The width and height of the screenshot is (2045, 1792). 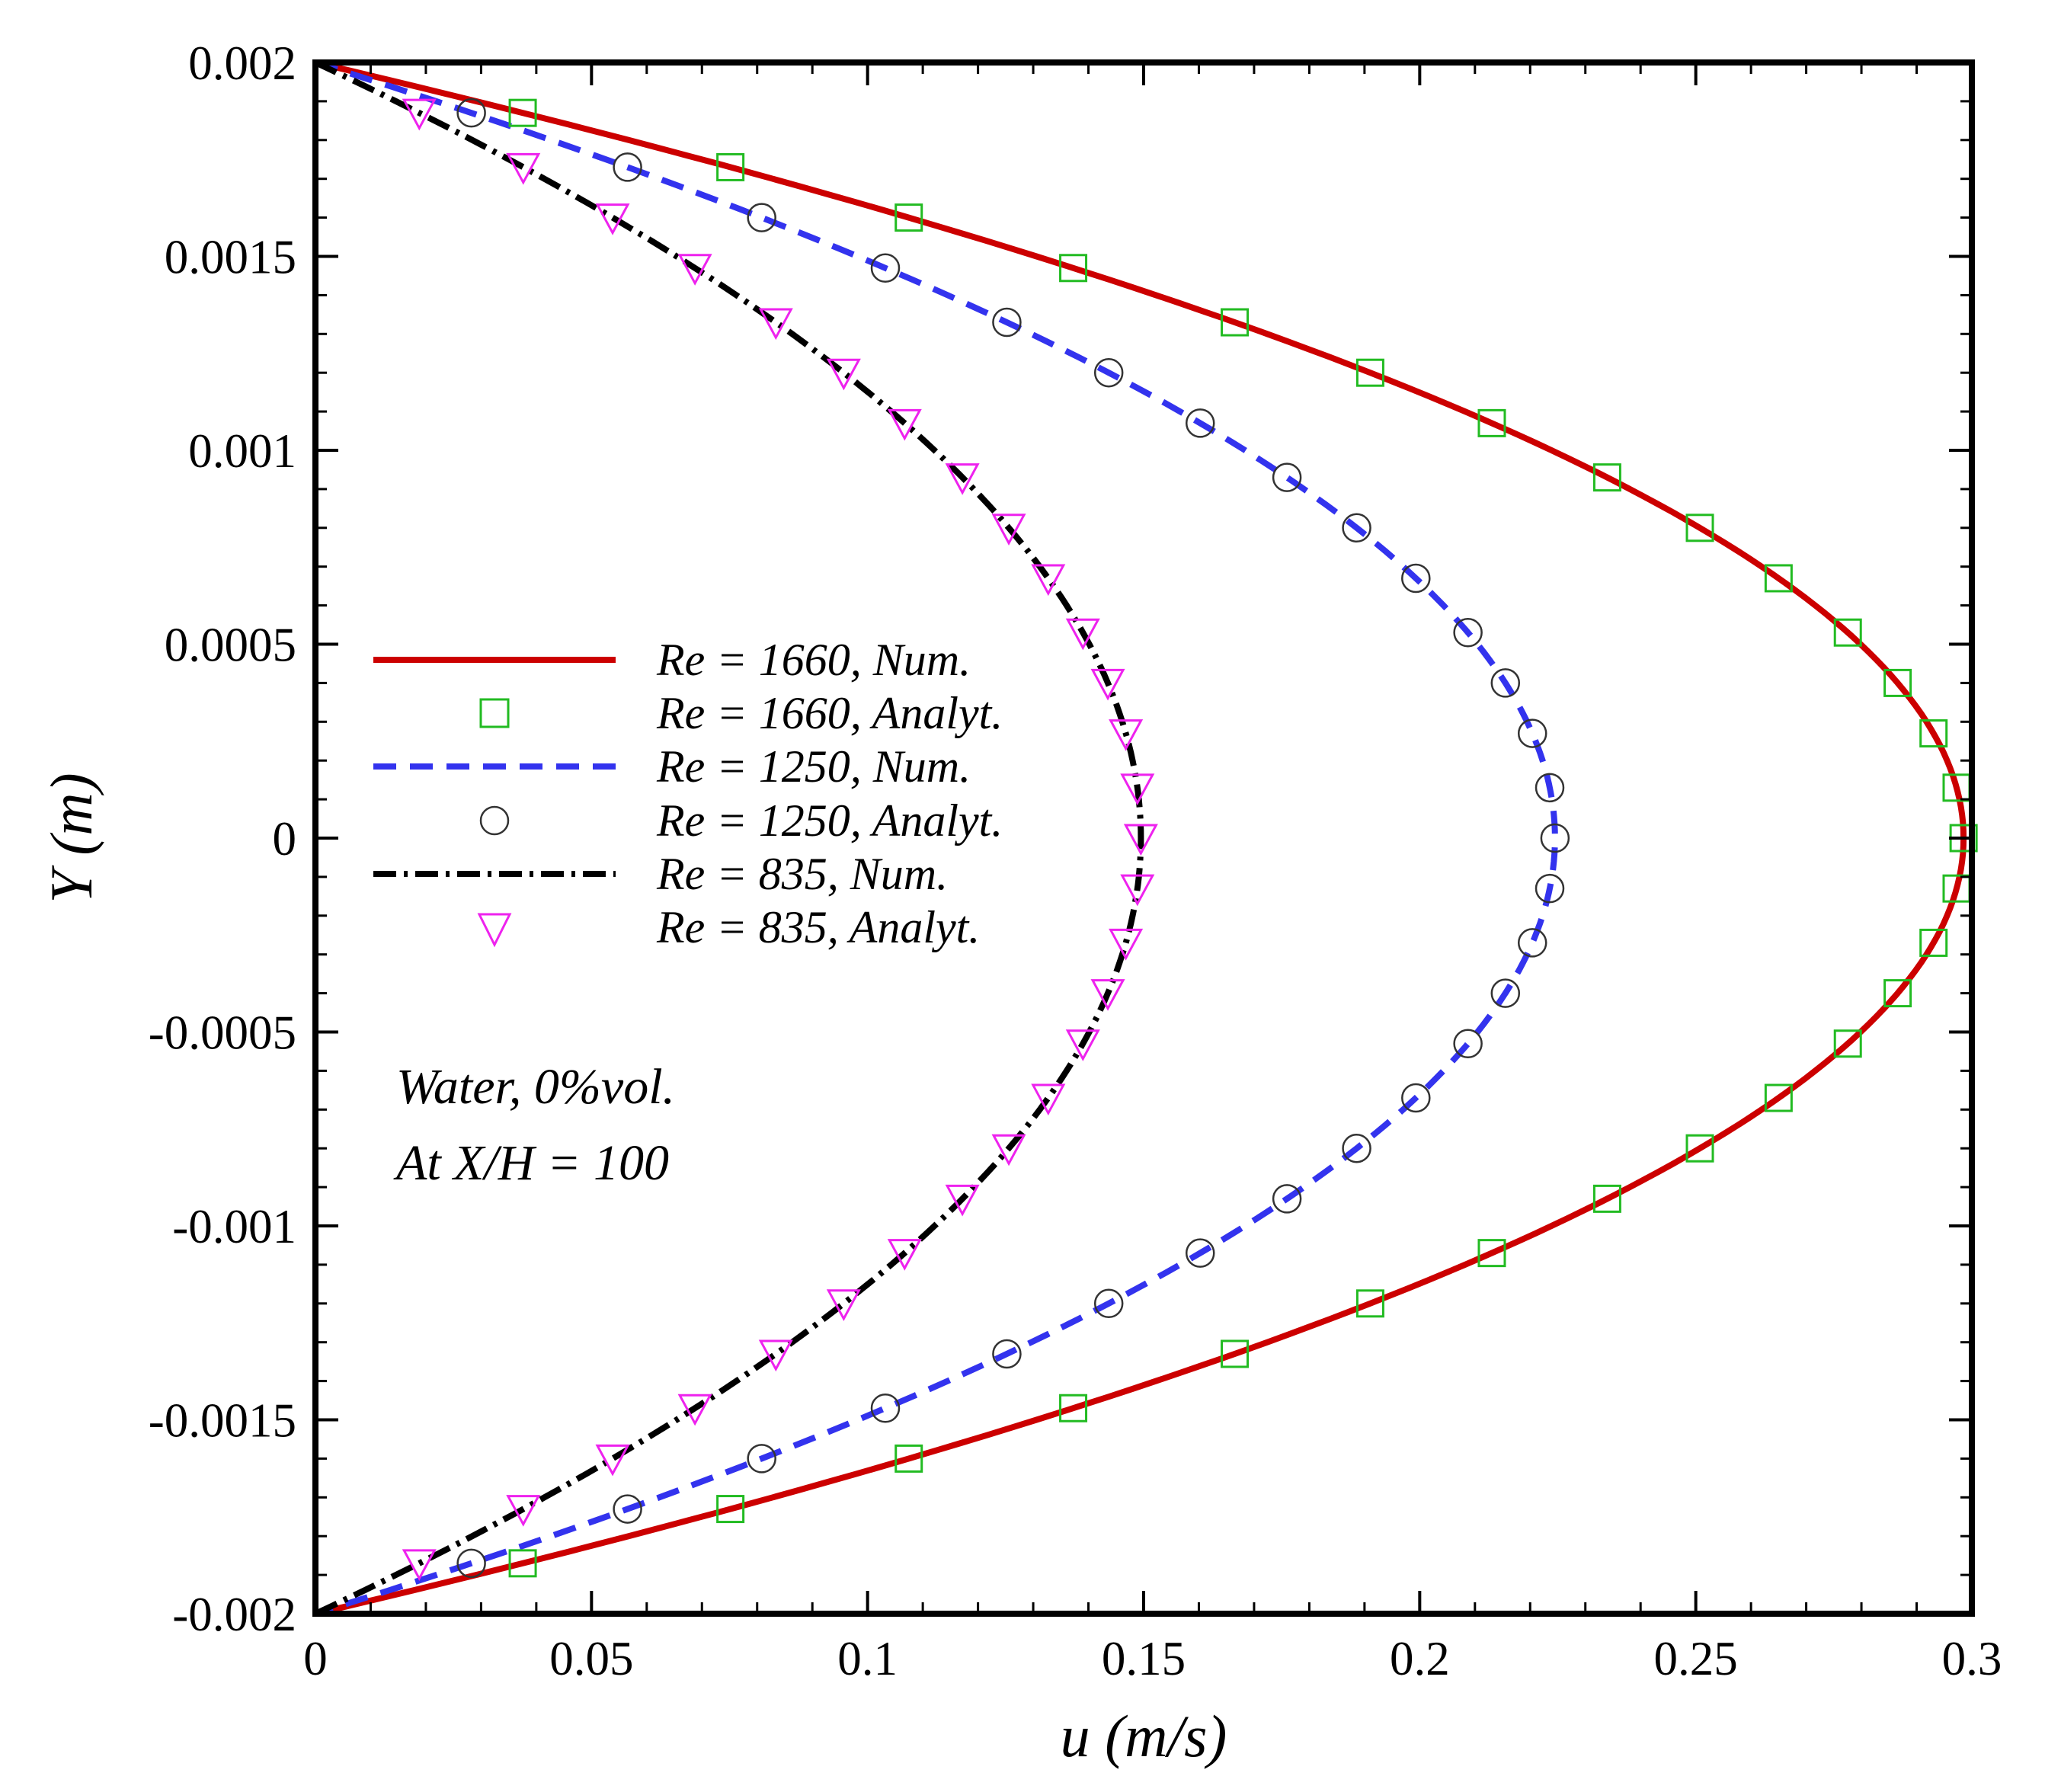 What do you see at coordinates (867, 1658) in the screenshot?
I see `x-tick-label: 0.1` at bounding box center [867, 1658].